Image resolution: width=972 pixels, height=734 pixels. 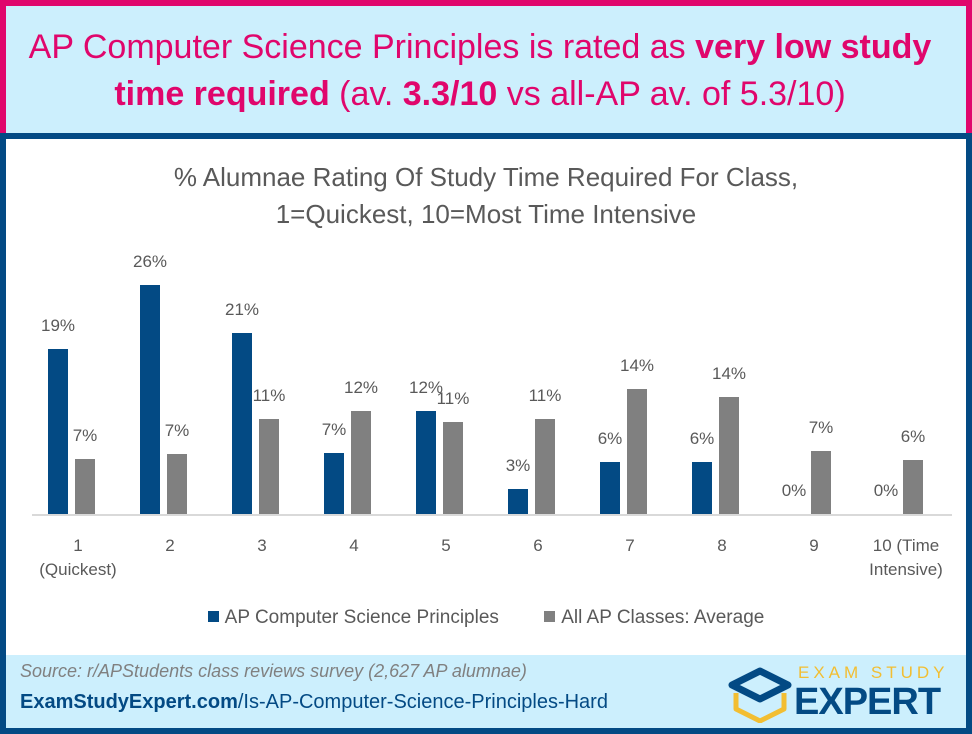 I want to click on x-tick-label: 4, so click(x=354, y=545).